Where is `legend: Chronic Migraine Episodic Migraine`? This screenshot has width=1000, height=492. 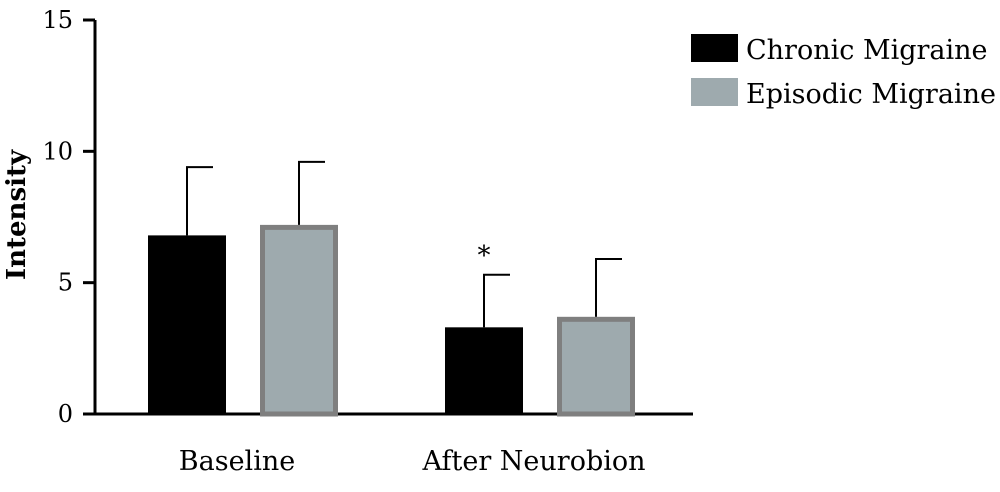 legend: Chronic Migraine Episodic Migraine is located at coordinates (843, 72).